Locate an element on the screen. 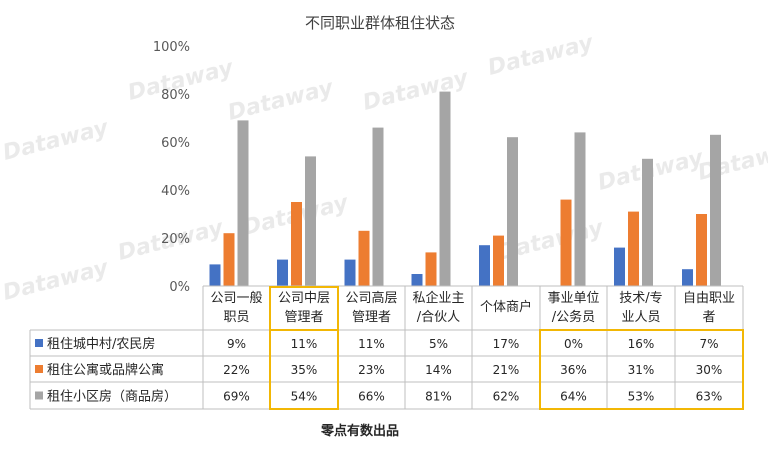  legend-label: 租住公寓或品牌公寓 is located at coordinates (105, 370).